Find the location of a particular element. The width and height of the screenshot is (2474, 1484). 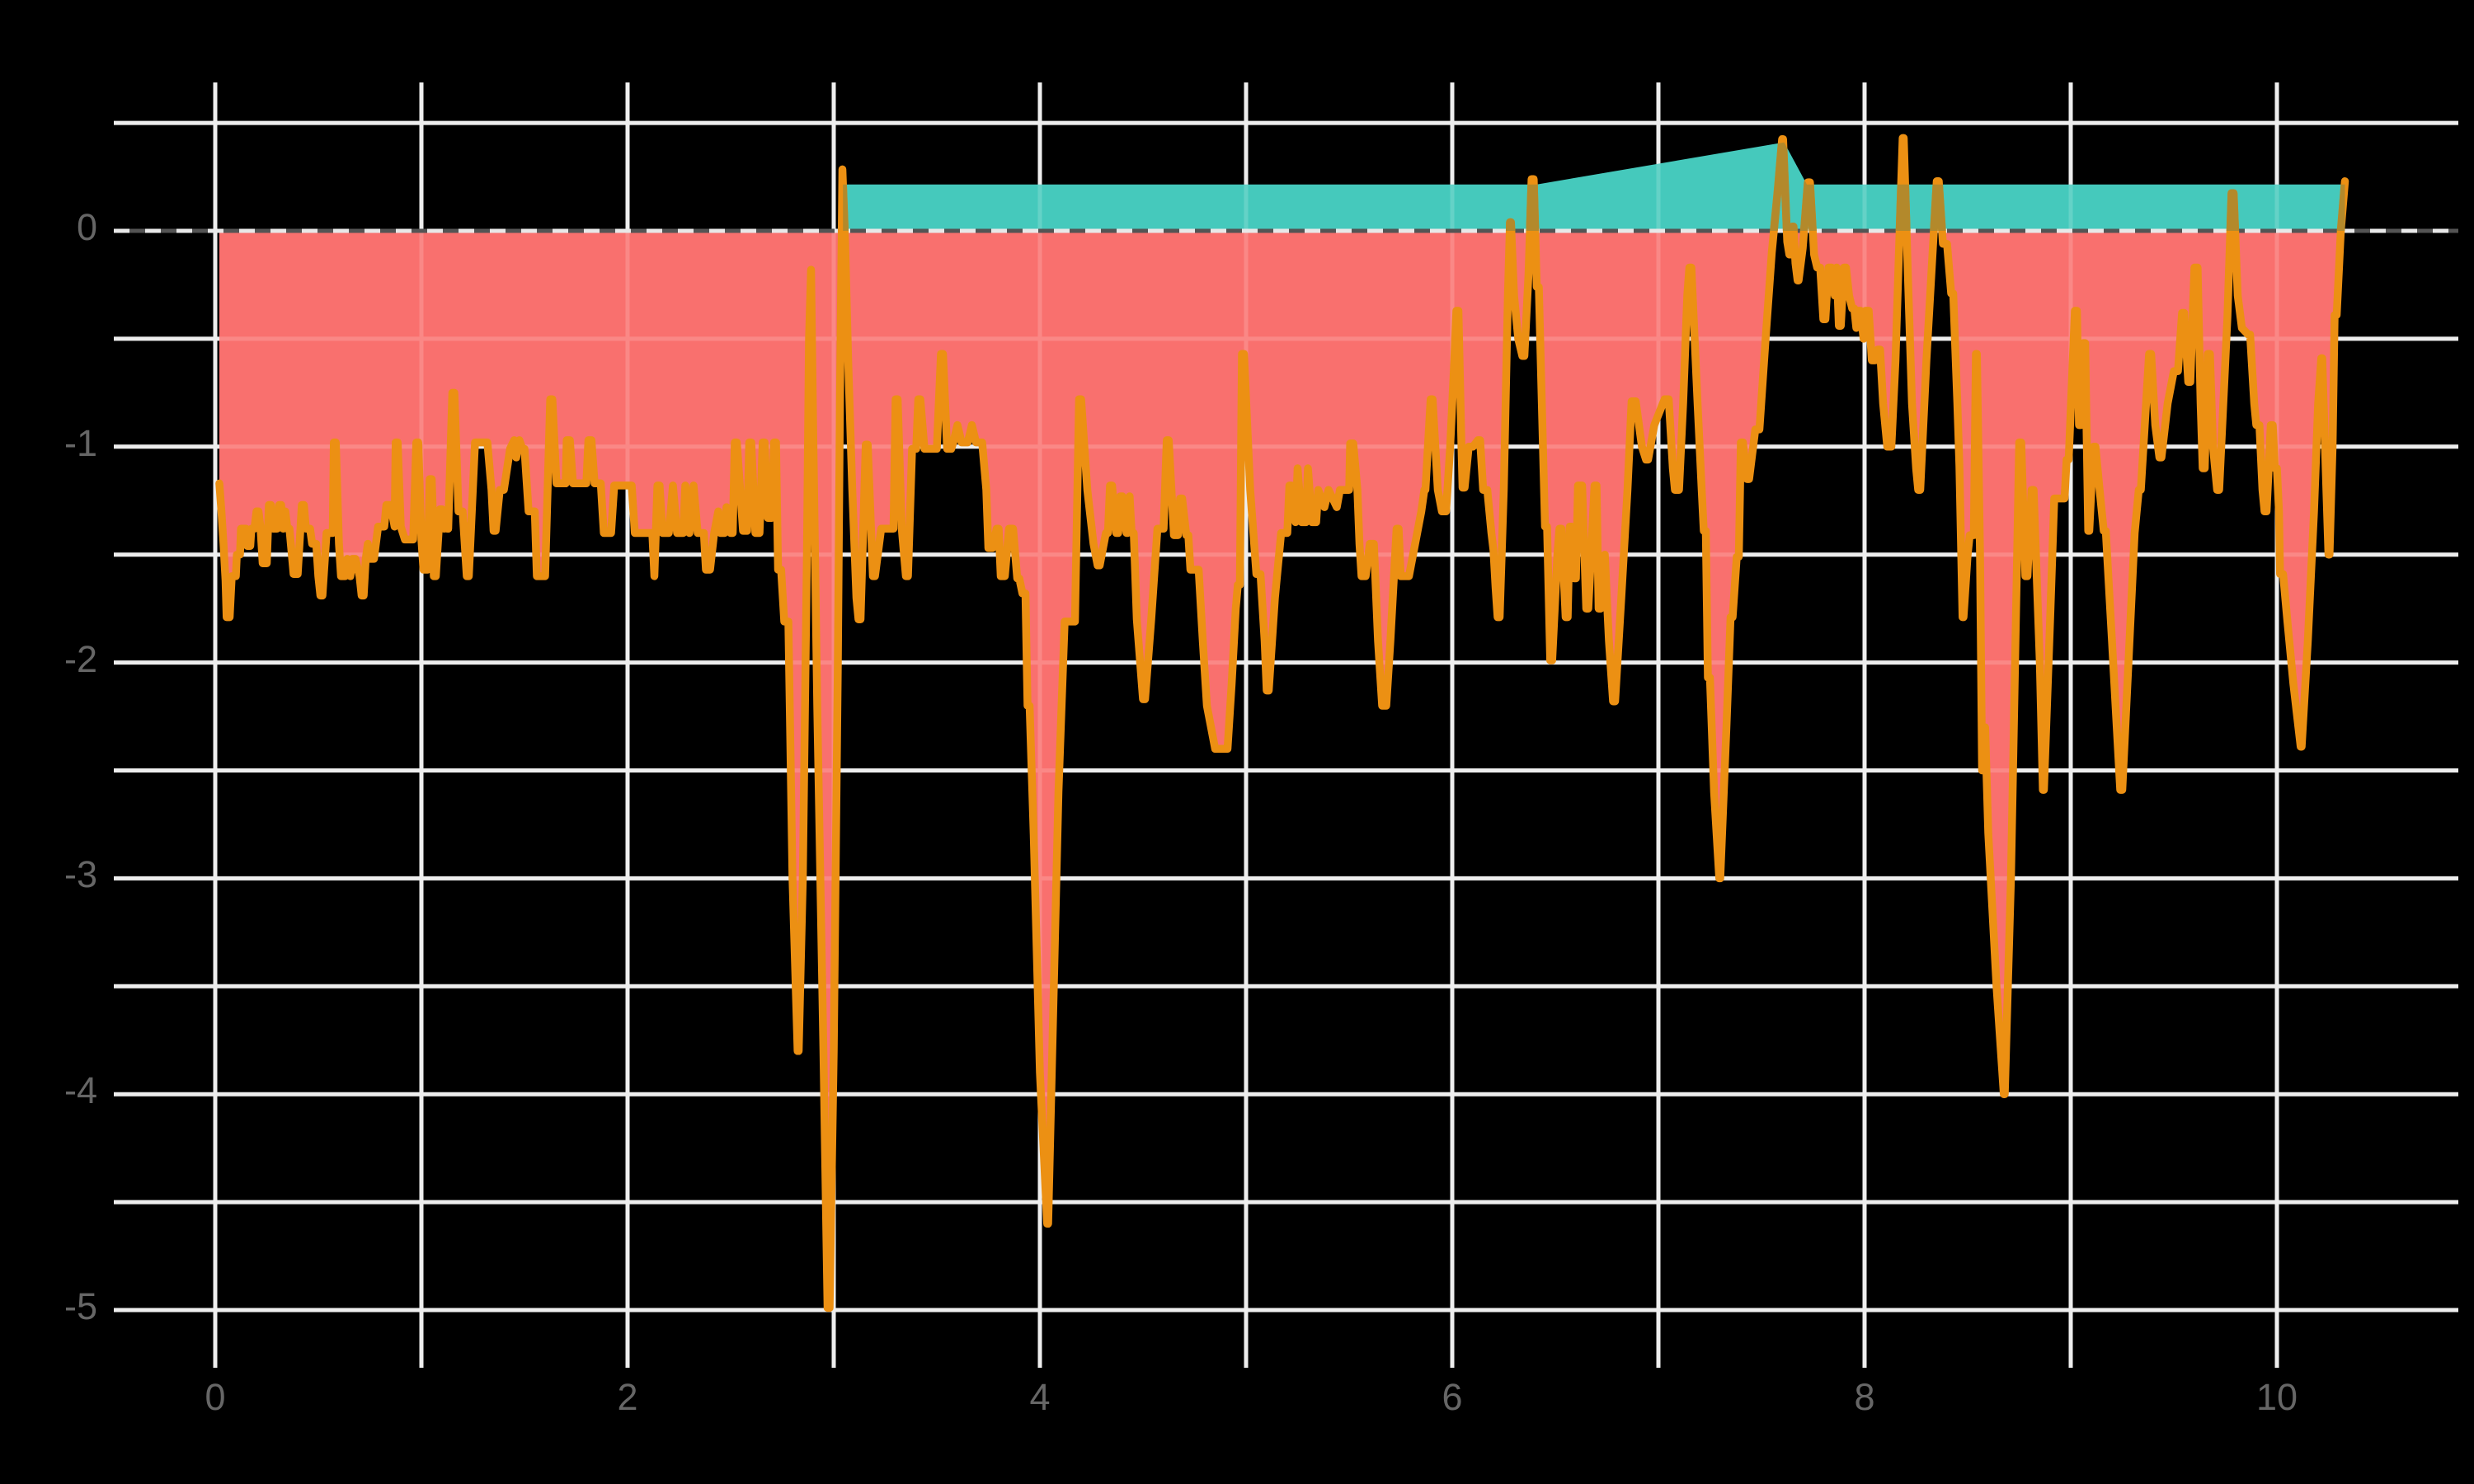

svg-text: -2 is located at coordinates (80, 659).